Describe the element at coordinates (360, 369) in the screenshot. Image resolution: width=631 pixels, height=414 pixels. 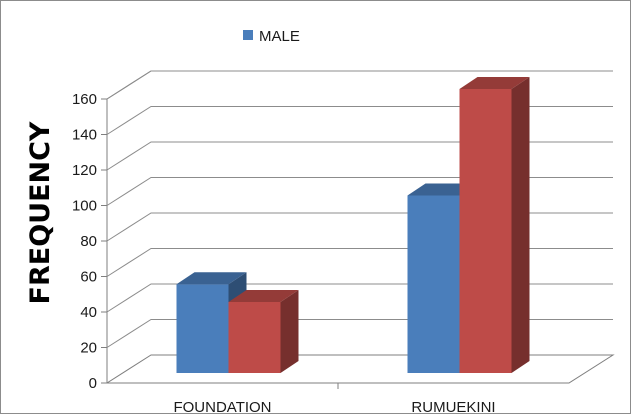
I see `floor-outline` at that location.